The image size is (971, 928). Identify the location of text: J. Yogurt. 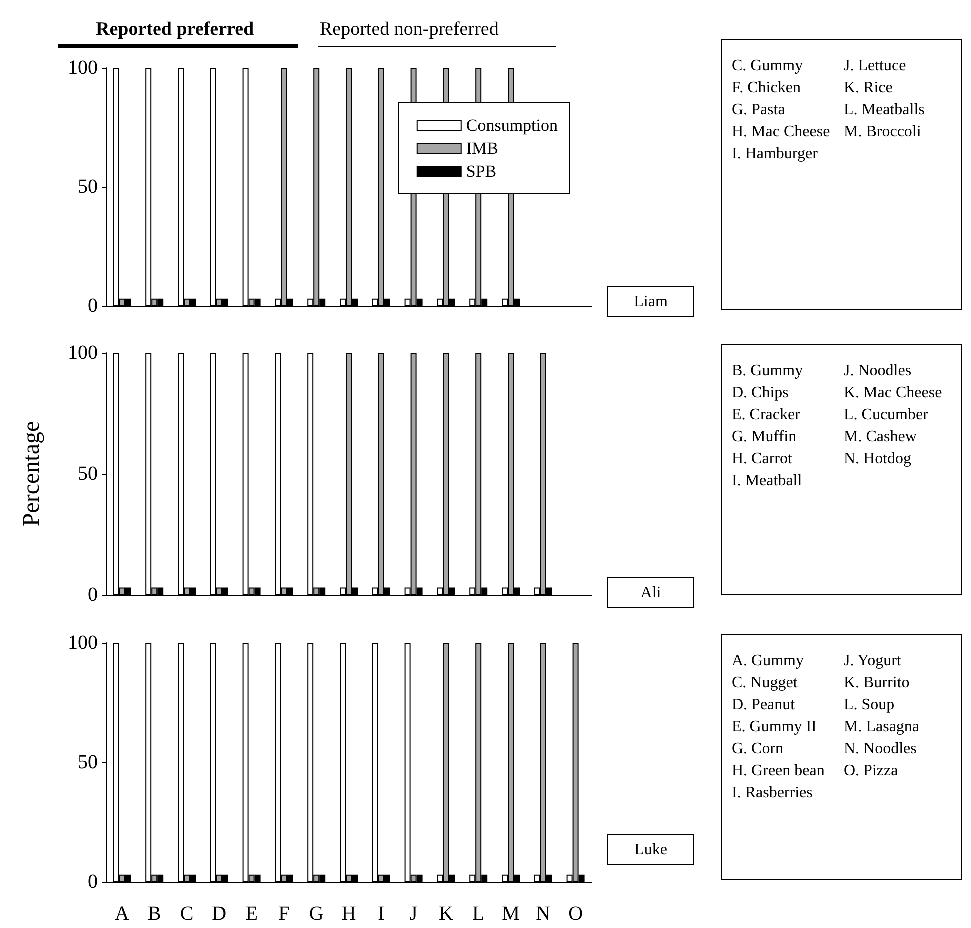
(873, 661).